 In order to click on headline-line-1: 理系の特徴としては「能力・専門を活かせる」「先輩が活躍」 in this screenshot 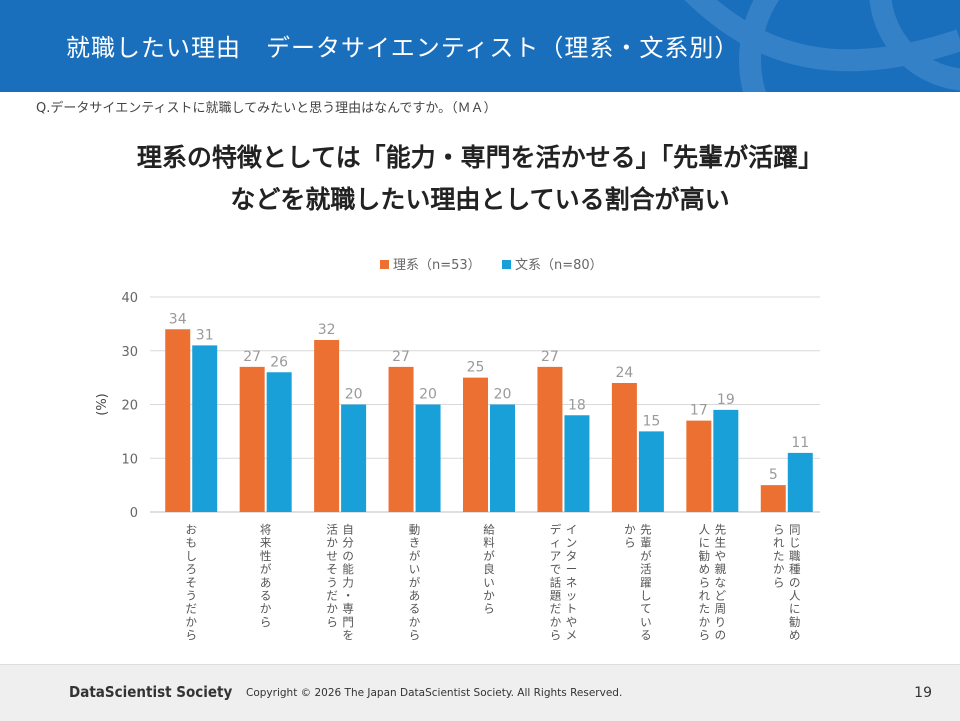, I will do `click(480, 157)`.